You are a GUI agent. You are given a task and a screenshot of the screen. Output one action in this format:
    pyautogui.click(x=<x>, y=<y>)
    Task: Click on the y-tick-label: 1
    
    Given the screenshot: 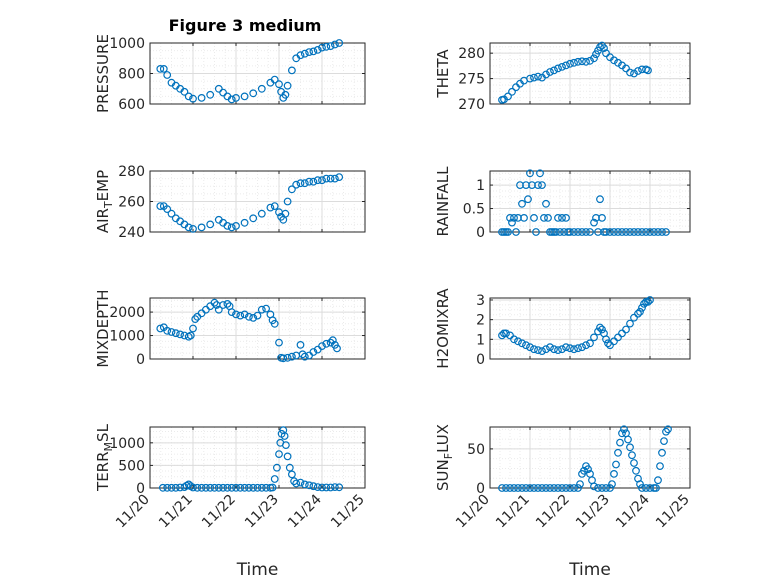 What is the action you would take?
    pyautogui.click(x=480, y=186)
    